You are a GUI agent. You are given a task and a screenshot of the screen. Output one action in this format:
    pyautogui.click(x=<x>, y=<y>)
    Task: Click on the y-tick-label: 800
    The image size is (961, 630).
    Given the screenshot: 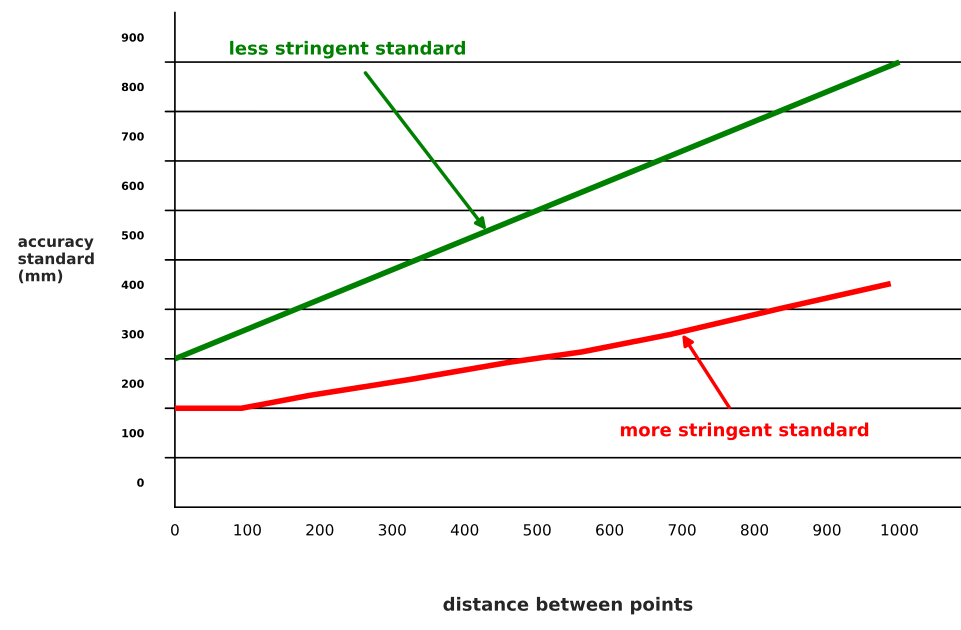 What is the action you would take?
    pyautogui.click(x=133, y=87)
    